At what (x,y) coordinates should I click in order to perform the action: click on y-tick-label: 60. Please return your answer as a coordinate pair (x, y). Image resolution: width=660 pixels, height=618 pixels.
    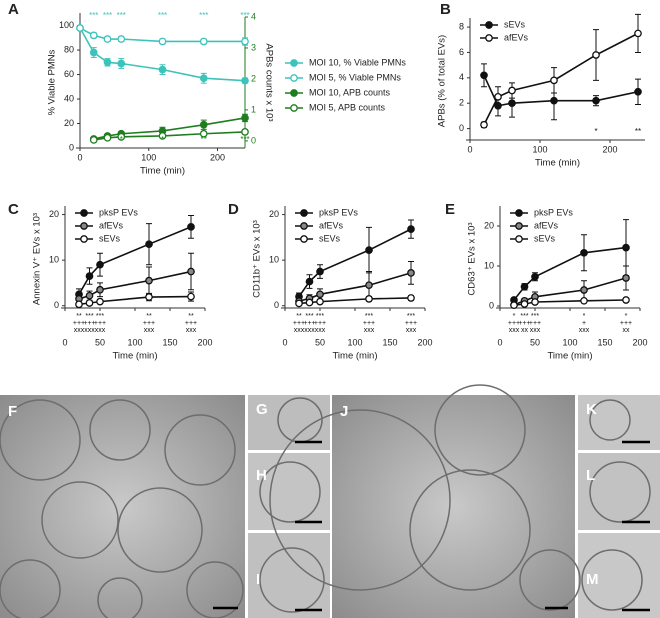
    Looking at the image, I should click on (69, 74).